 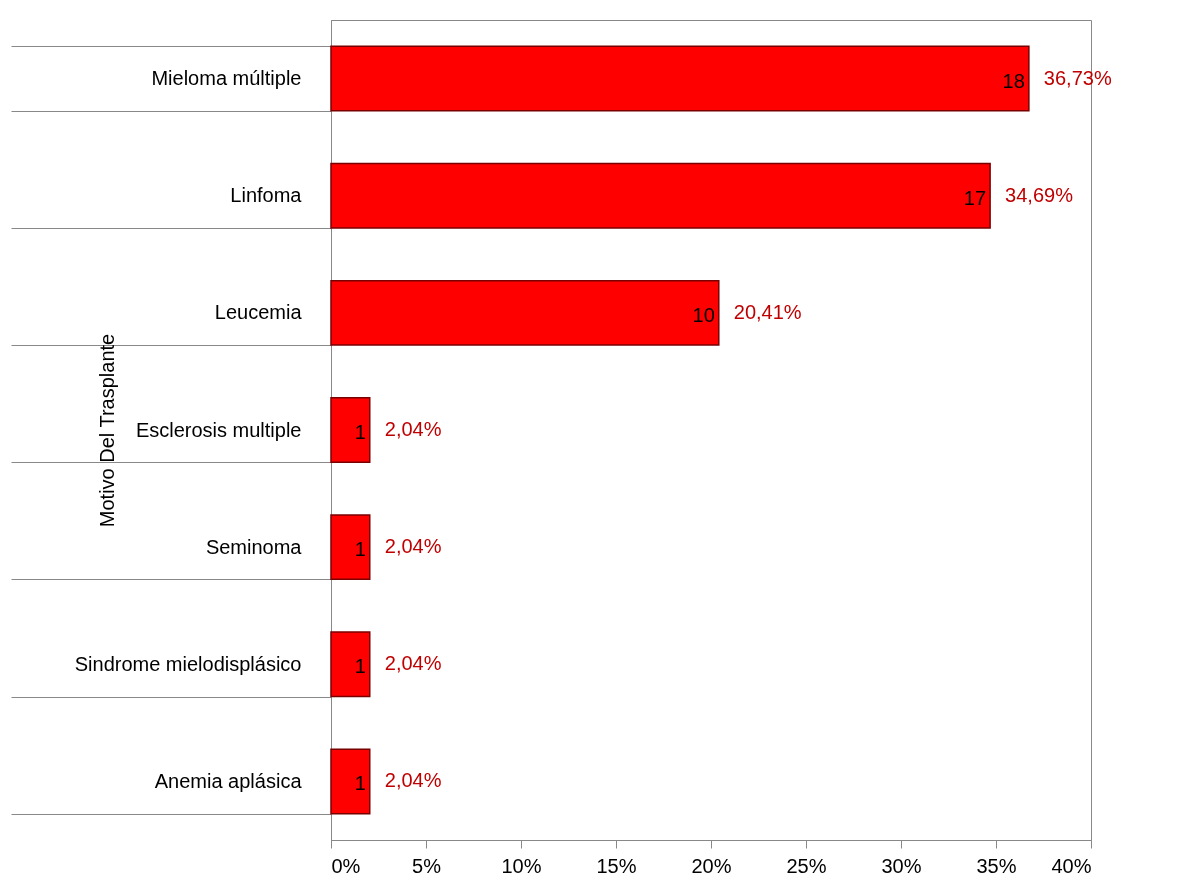 What do you see at coordinates (901, 865) in the screenshot?
I see `x-tick-label: 30%` at bounding box center [901, 865].